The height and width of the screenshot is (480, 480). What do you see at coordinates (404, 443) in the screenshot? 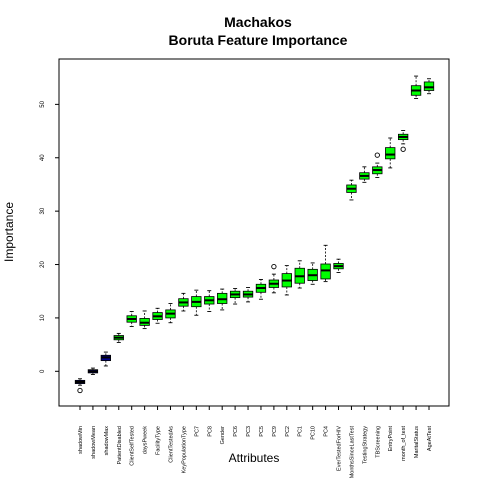
I see `x-tick-label: month_of_test` at bounding box center [404, 443].